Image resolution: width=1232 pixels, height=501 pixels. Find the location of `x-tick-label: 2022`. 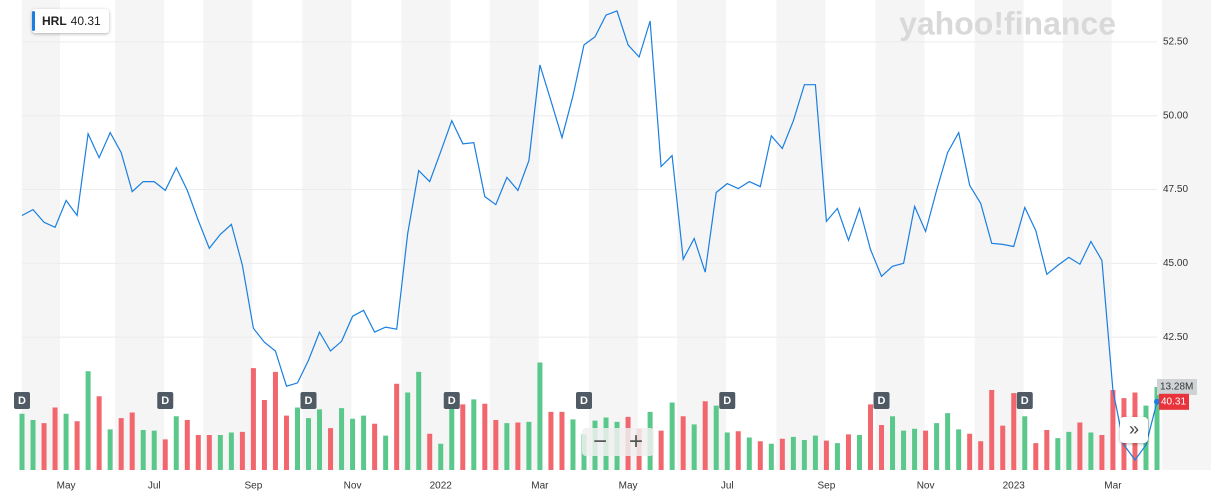

x-tick-label: 2022 is located at coordinates (441, 486).